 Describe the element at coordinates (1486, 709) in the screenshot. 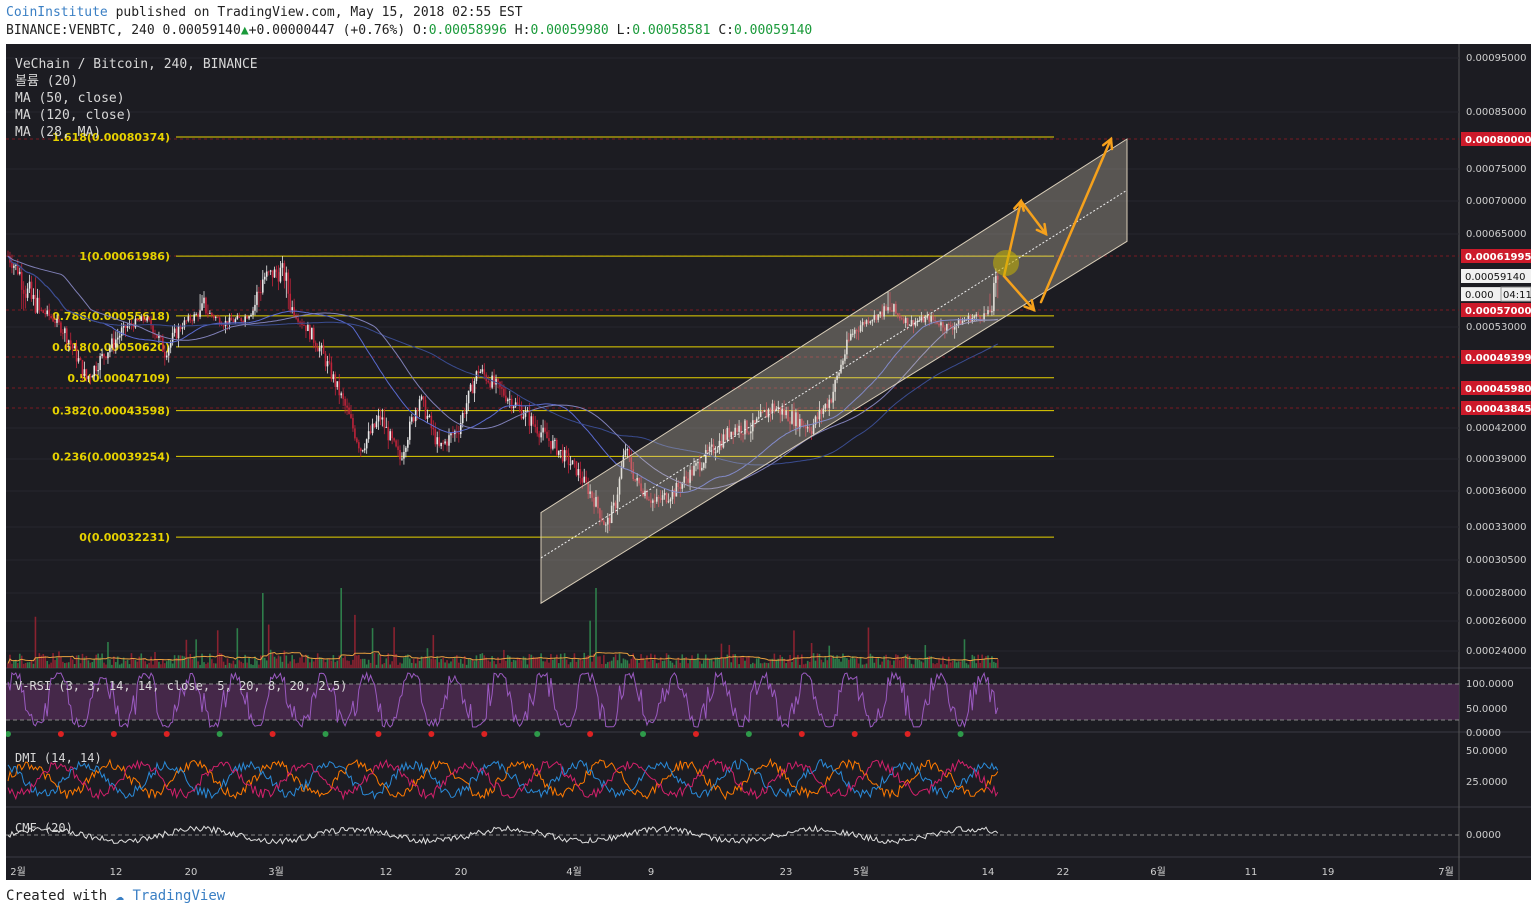

I see `pane-tick-label: 50.0000` at that location.